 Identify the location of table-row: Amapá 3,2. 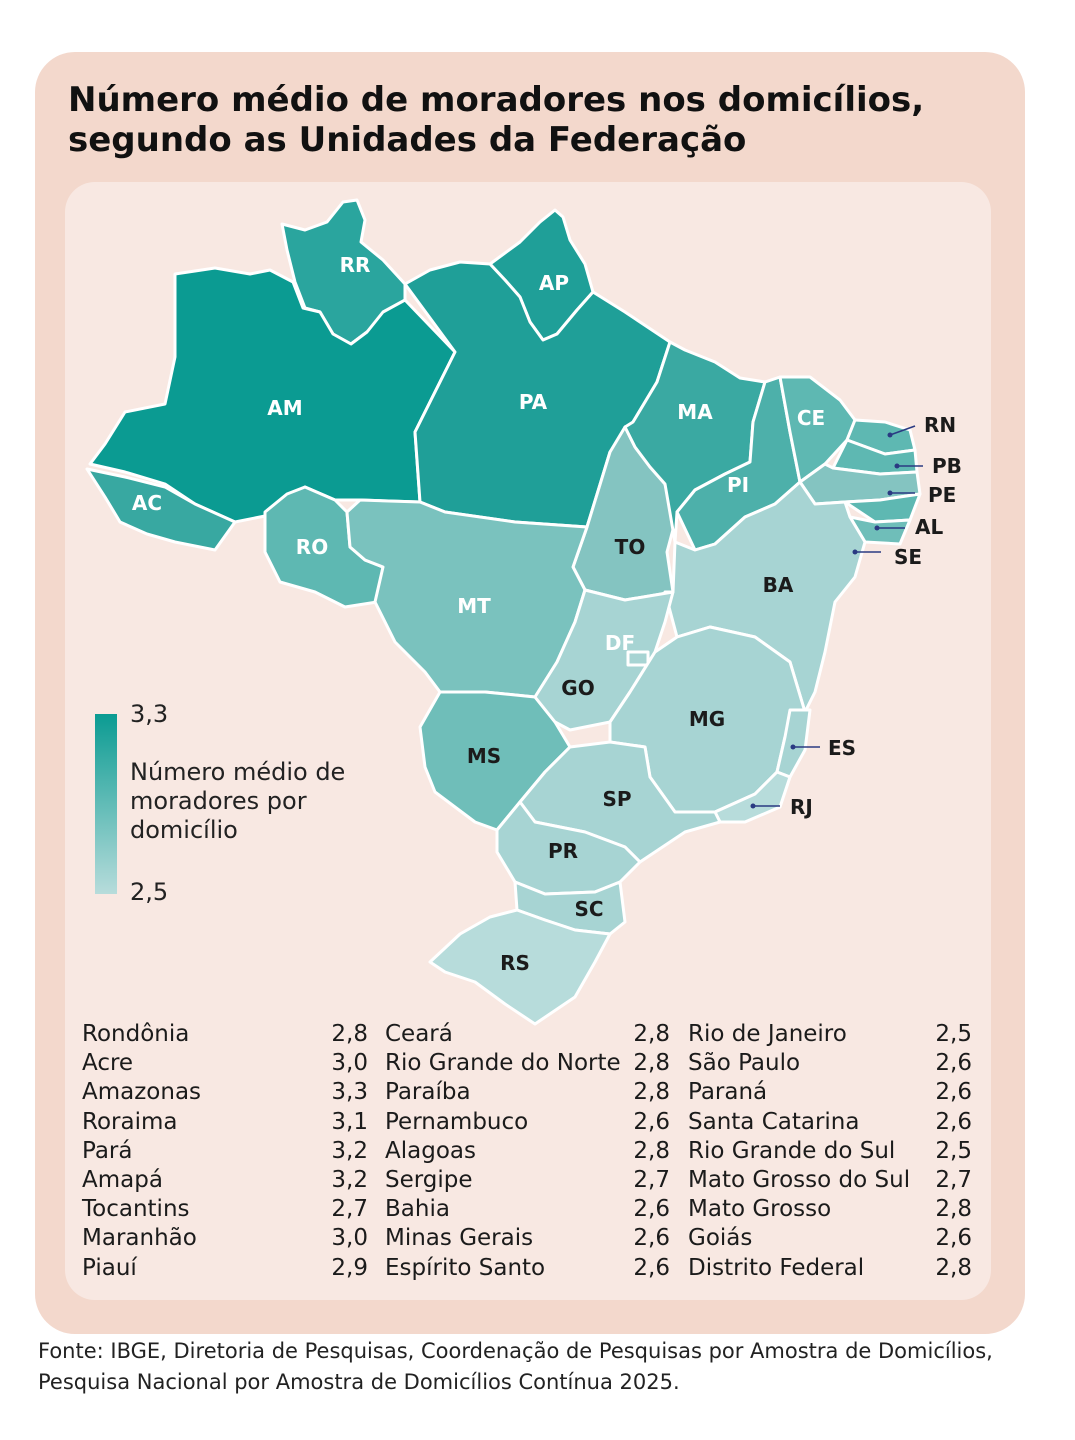
(225, 1180).